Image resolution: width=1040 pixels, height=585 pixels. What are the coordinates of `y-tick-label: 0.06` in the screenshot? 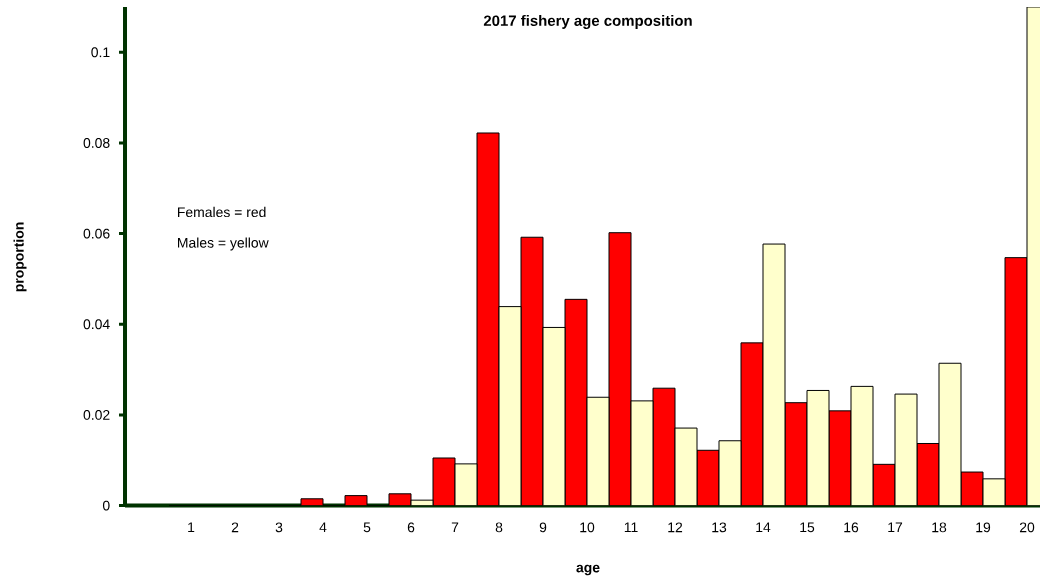 It's located at (96, 233).